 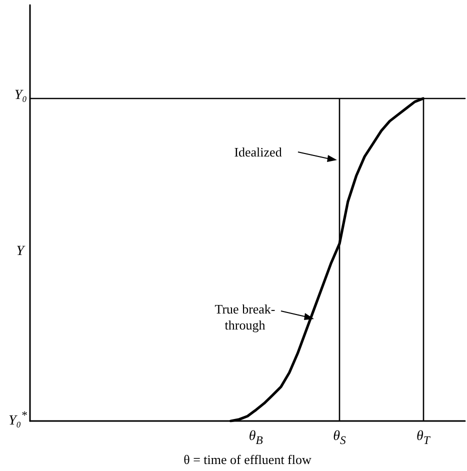 I want to click on text: Y₀$^{*}$, so click(x=17, y=419).